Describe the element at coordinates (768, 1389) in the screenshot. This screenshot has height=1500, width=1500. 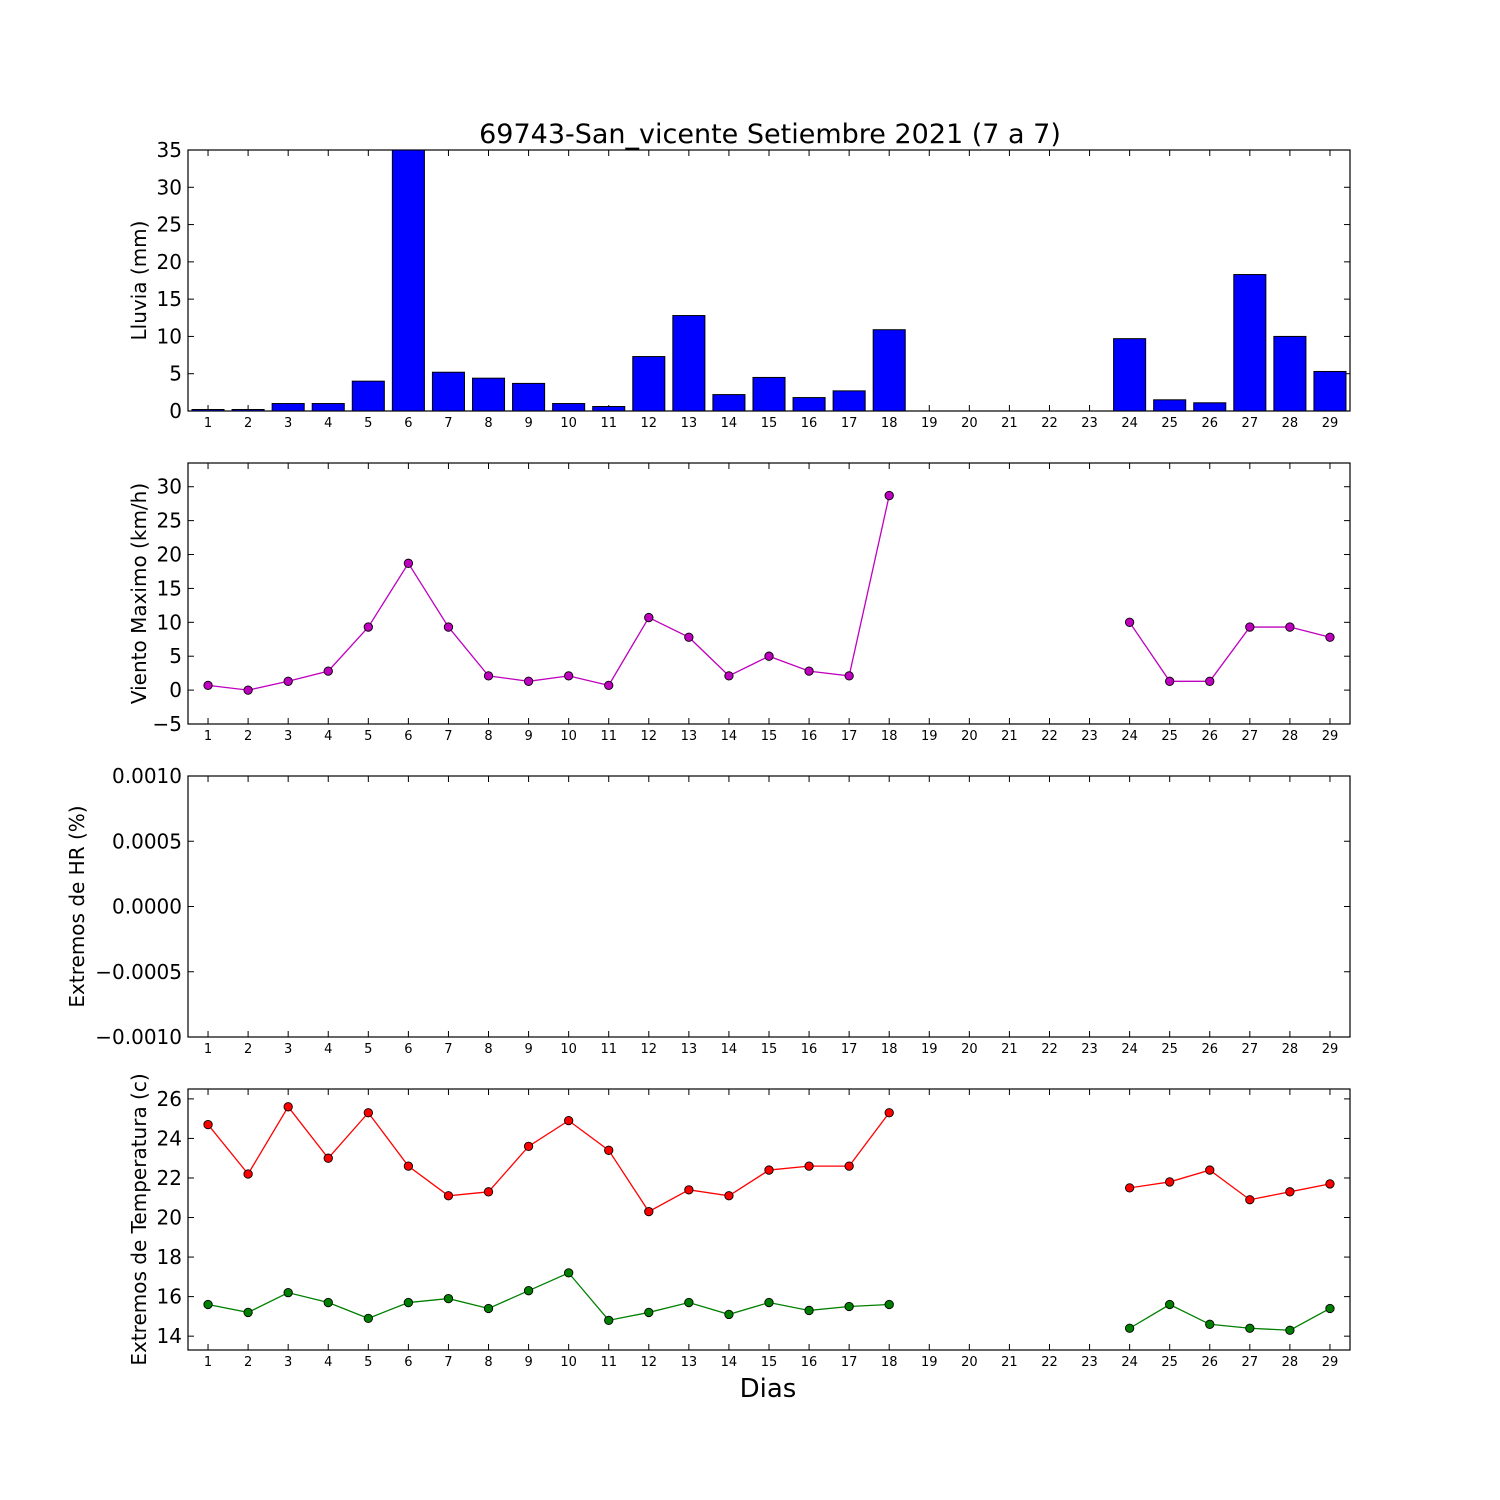
I see `x-axis-label: Dias` at that location.